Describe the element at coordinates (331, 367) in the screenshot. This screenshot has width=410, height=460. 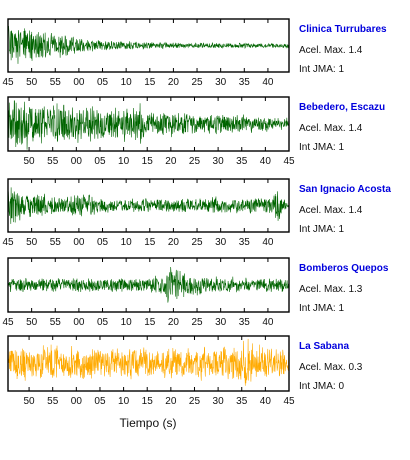
I see `acel-max-value: Acel. Max. 0.3` at that location.